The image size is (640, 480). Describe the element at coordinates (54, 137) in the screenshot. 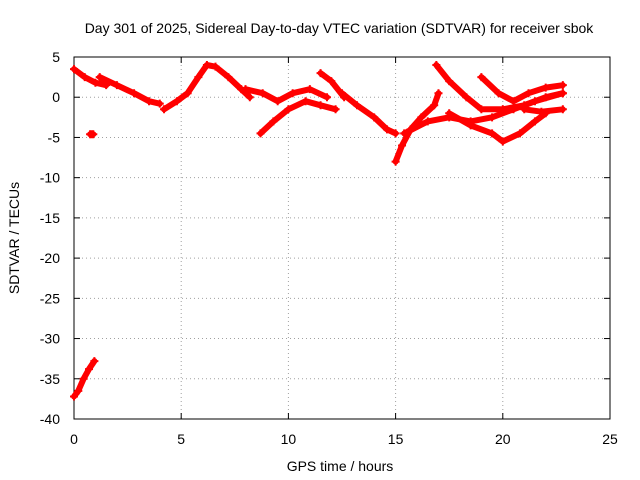

I see `y-tick-label: -5` at that location.